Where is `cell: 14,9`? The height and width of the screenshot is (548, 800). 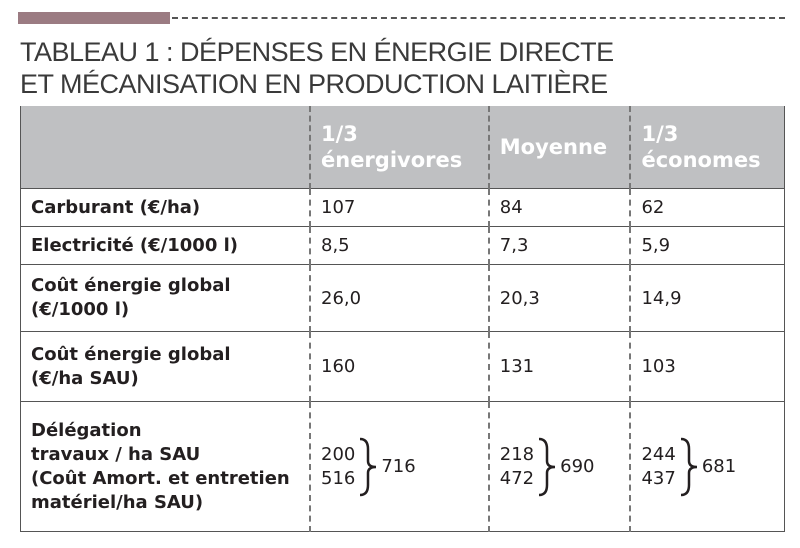
cell: 14,9 is located at coordinates (707, 298).